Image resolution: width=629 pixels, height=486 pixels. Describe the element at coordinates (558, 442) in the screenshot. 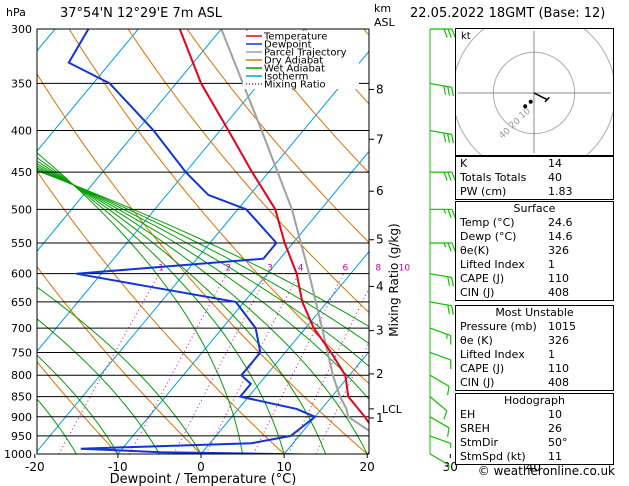

I see `hodo-param-value: 50°` at that location.